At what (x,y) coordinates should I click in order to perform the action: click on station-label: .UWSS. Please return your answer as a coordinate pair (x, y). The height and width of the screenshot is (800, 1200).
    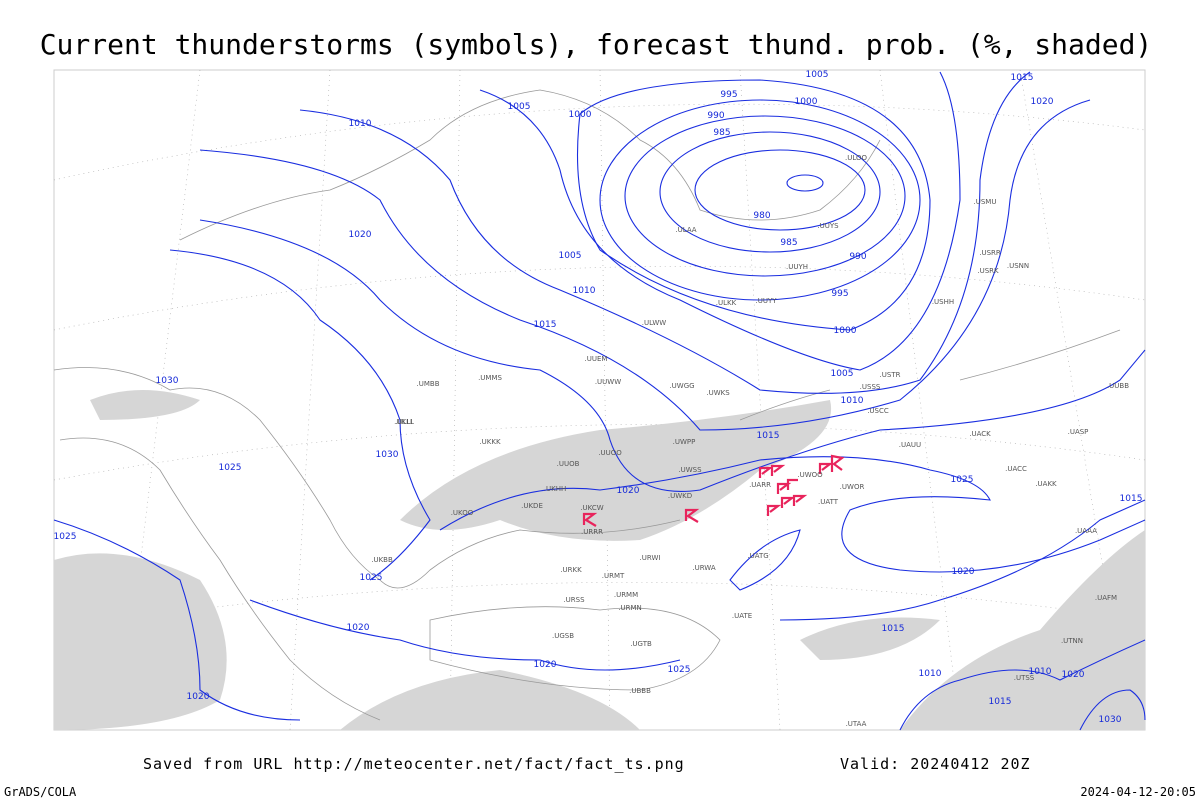
    Looking at the image, I should click on (690, 470).